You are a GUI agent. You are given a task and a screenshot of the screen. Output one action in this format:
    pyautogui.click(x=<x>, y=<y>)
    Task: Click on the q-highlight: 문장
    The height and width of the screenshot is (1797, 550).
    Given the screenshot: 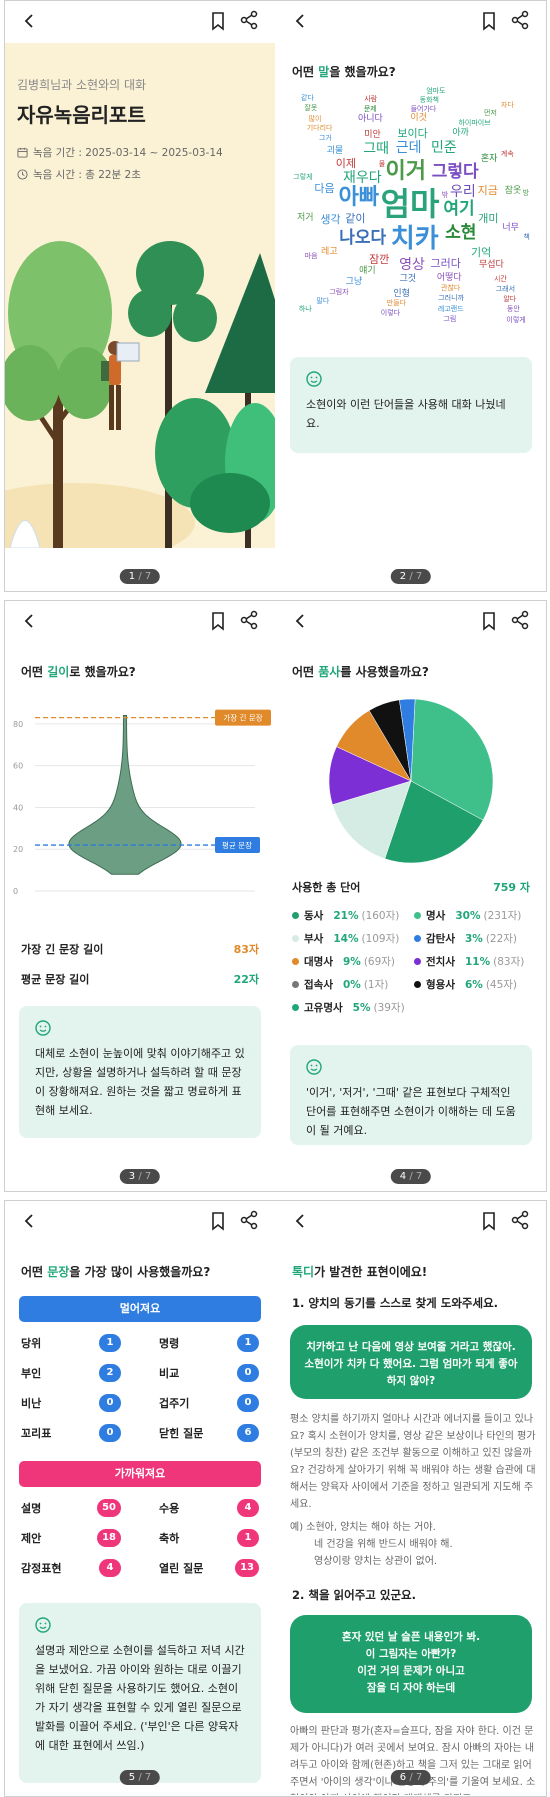 What is the action you would take?
    pyautogui.click(x=58, y=1272)
    